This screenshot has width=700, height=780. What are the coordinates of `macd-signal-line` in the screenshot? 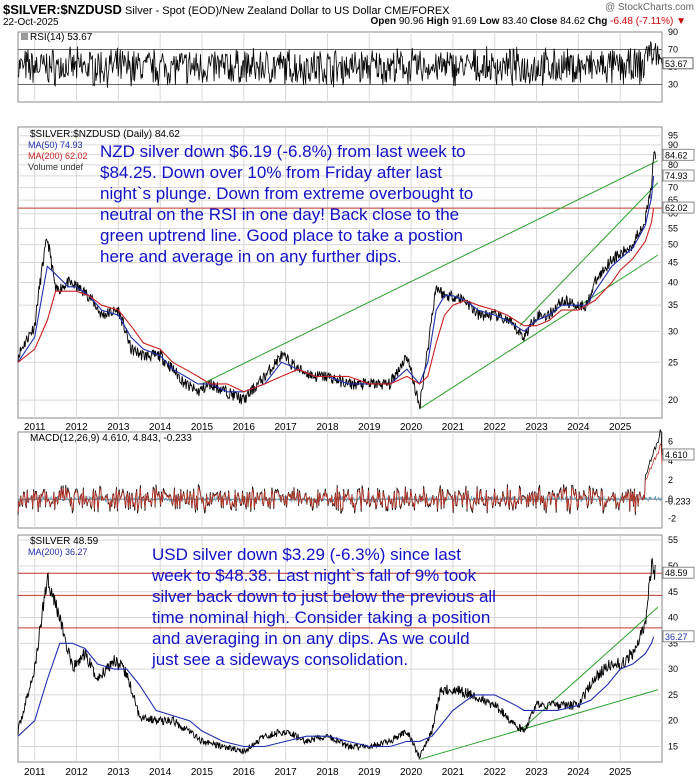 It's located at (340, 477).